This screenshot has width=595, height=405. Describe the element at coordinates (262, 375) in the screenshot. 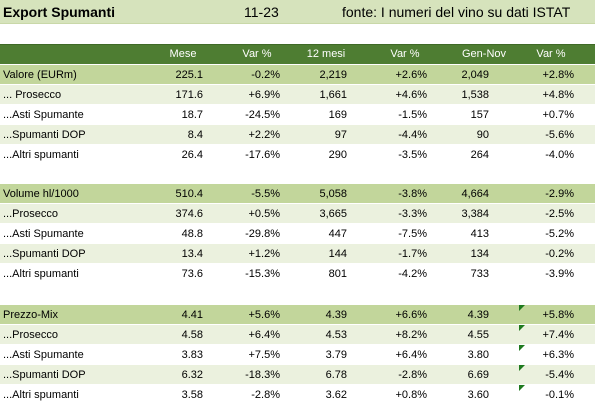

I see `mese-var: -18.3%` at that location.